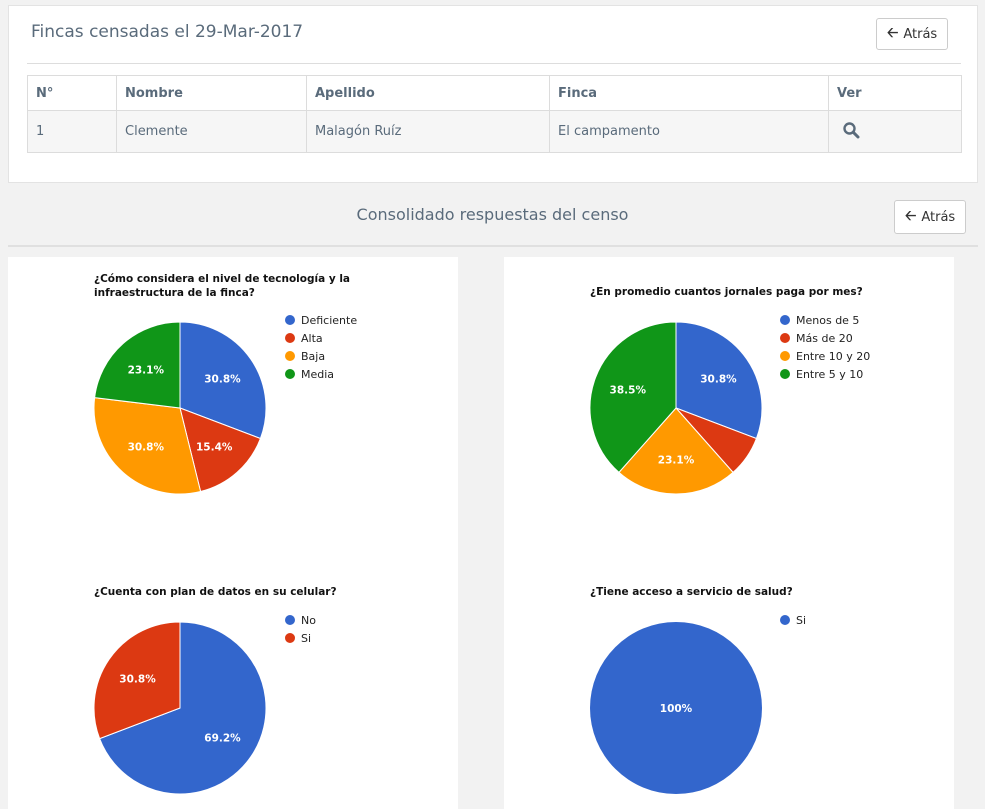  What do you see at coordinates (689, 131) in the screenshot?
I see `cell-finca: El campamento` at bounding box center [689, 131].